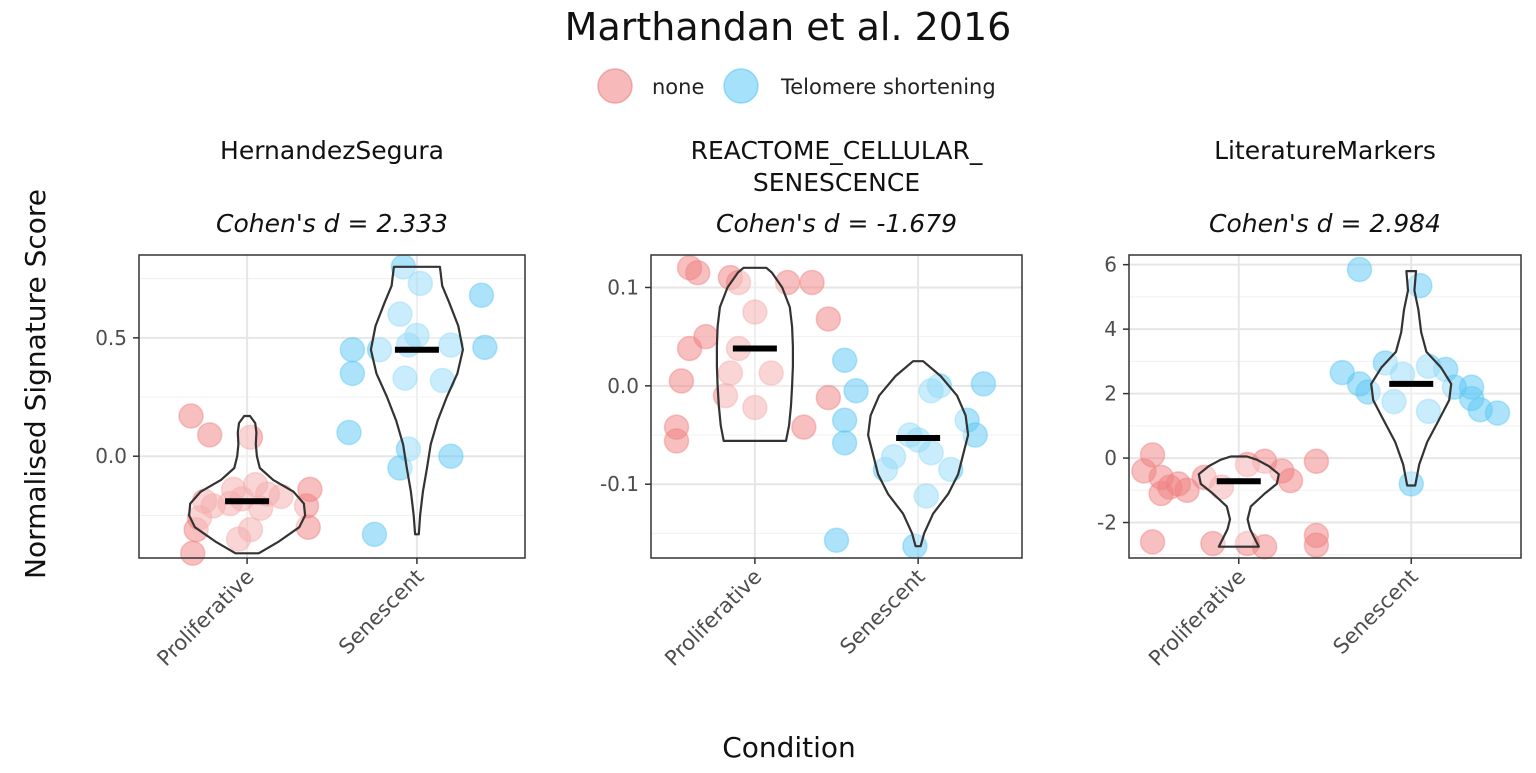 The width and height of the screenshot is (1536, 773). Describe the element at coordinates (678, 87) in the screenshot. I see `legend-label-none: none` at that location.